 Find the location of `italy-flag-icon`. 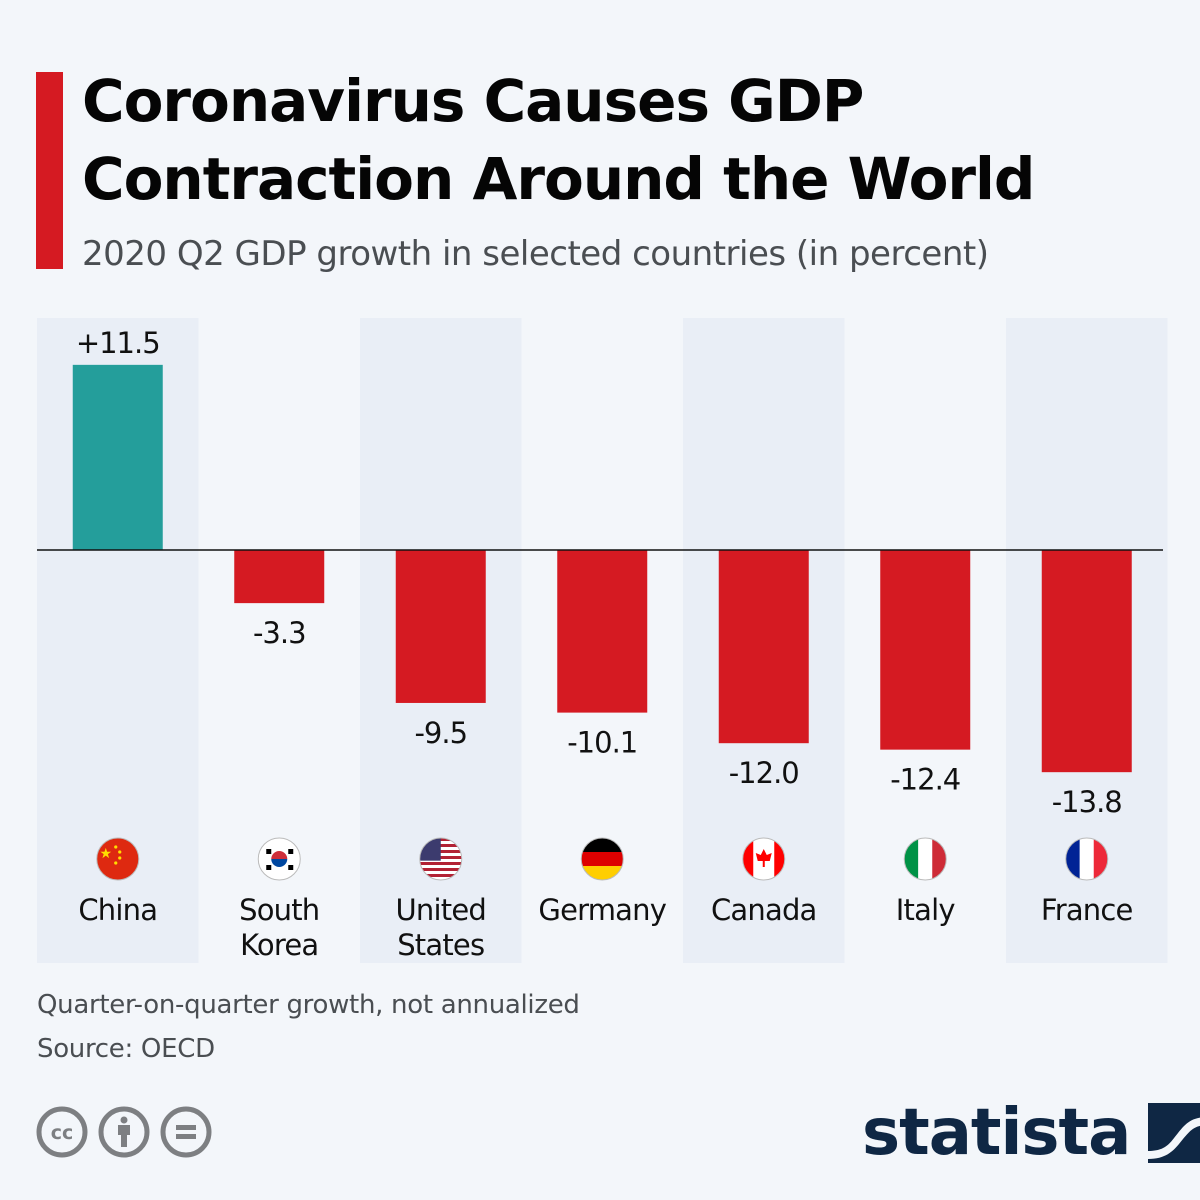

italy-flag-icon is located at coordinates (925, 859).